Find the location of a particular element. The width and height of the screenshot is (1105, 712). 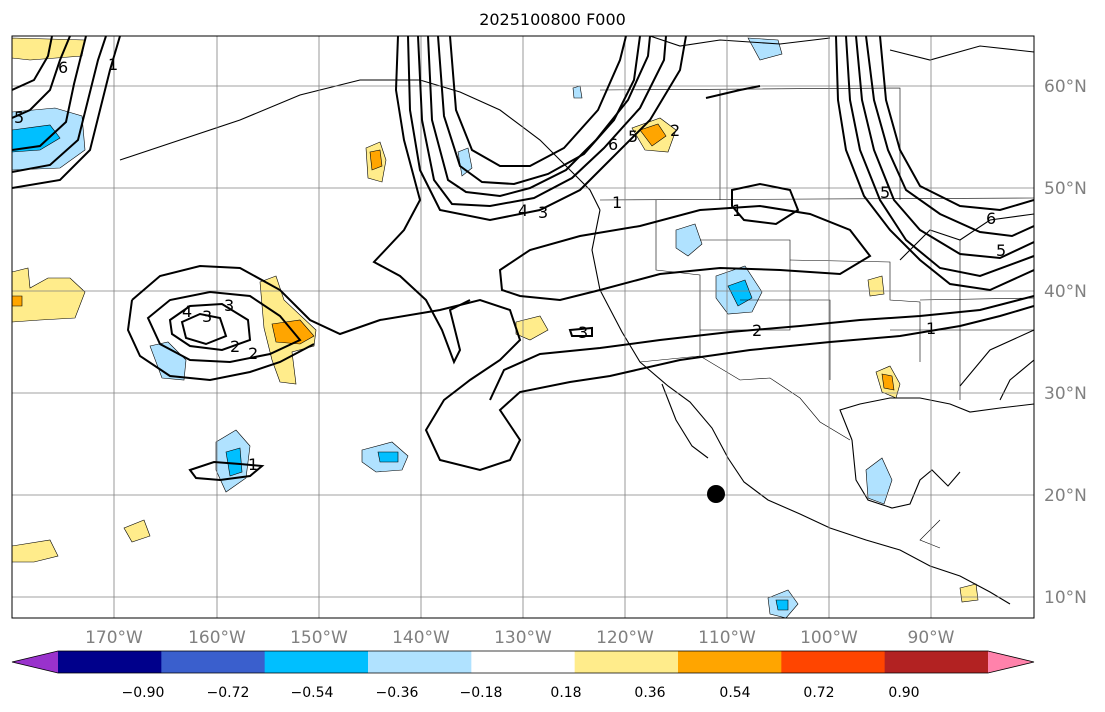

colorbar-tick: −0.36 is located at coordinates (397, 693).